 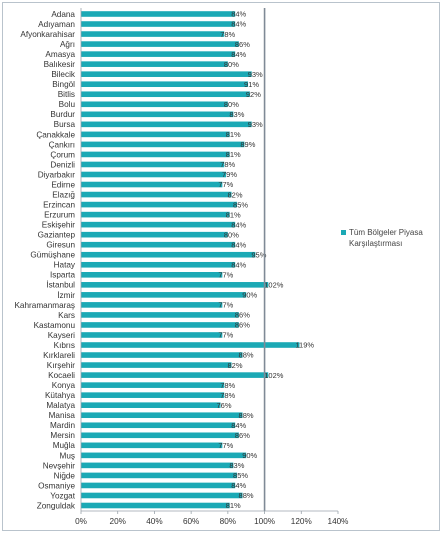 I want to click on category-label-istanbul: İstanbul, so click(x=60, y=285).